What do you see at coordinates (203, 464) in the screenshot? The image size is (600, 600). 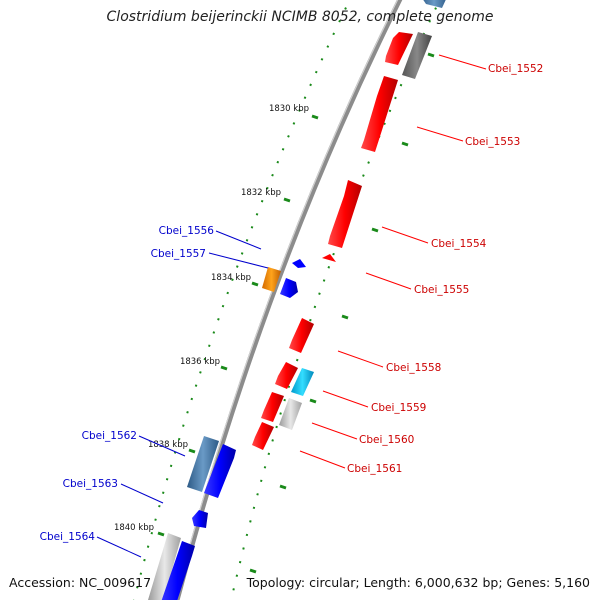 I see `gene-cbei-1562-steel` at bounding box center [203, 464].